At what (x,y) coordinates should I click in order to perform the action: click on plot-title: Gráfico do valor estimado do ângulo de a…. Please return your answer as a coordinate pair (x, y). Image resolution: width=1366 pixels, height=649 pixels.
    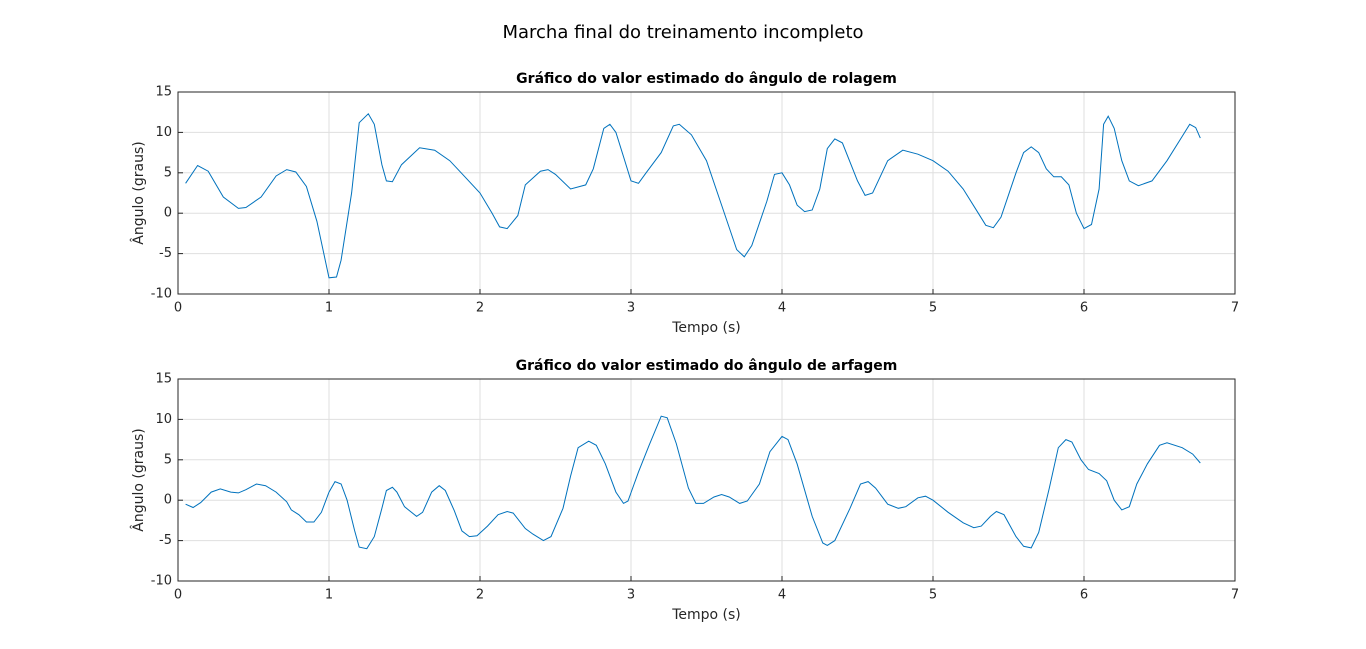
    Looking at the image, I should click on (707, 366).